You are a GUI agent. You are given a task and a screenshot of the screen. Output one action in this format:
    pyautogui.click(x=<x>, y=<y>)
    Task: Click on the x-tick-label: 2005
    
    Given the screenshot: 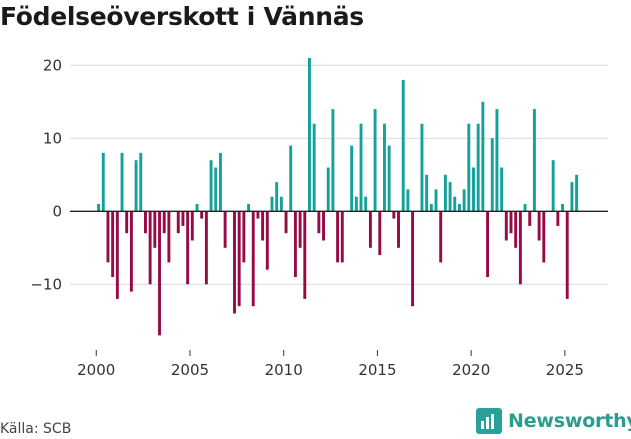 What is the action you would take?
    pyautogui.click(x=190, y=370)
    